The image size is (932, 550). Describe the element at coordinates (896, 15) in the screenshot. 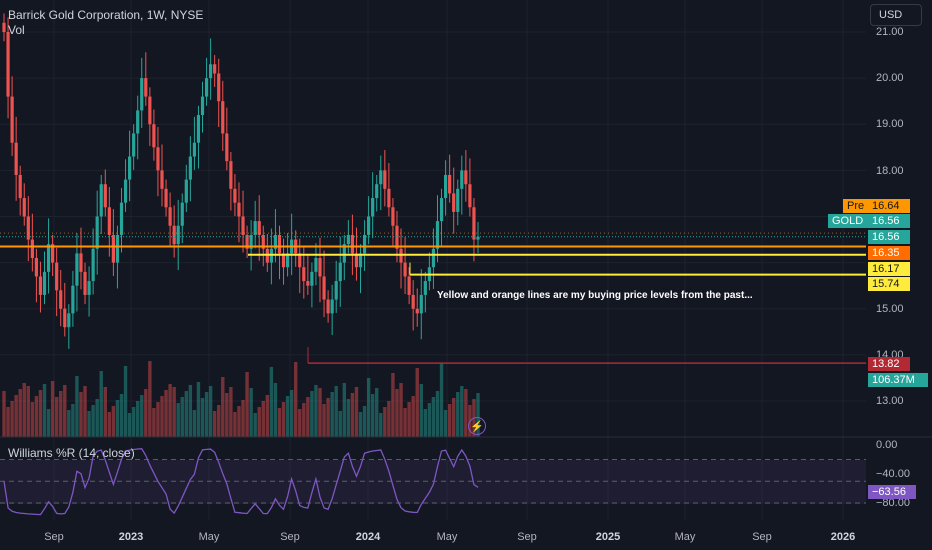

I see `currency-button: USD` at that location.